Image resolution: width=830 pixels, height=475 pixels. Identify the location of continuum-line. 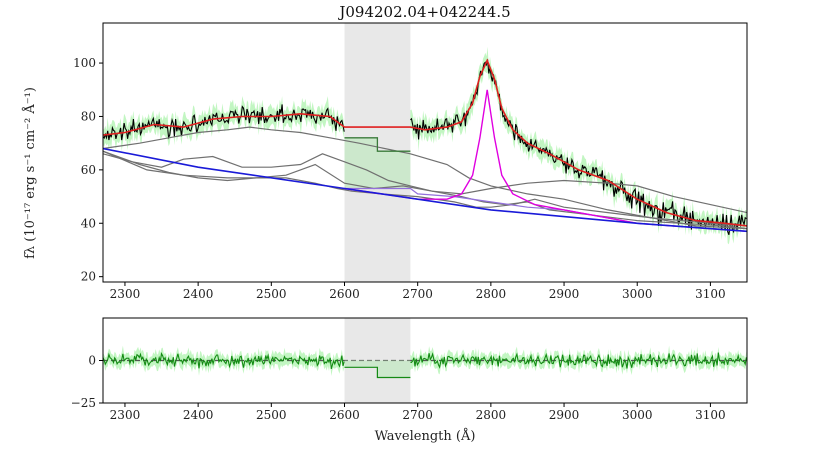
(425, 190).